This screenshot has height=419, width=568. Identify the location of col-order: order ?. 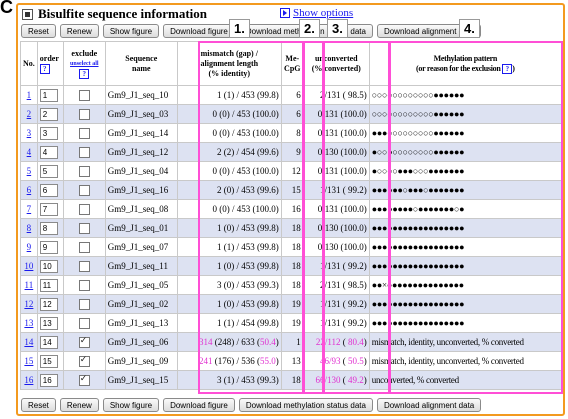
(50, 63).